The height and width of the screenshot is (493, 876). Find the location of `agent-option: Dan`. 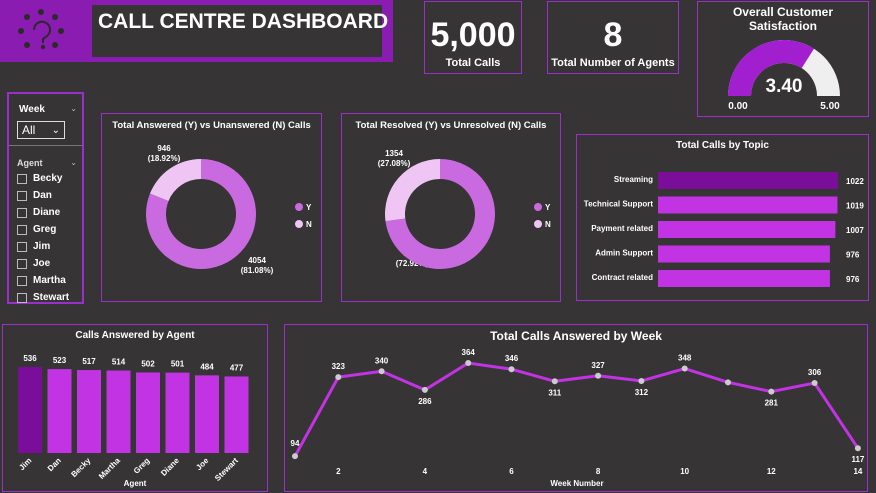

agent-option: Dan is located at coordinates (45, 195).